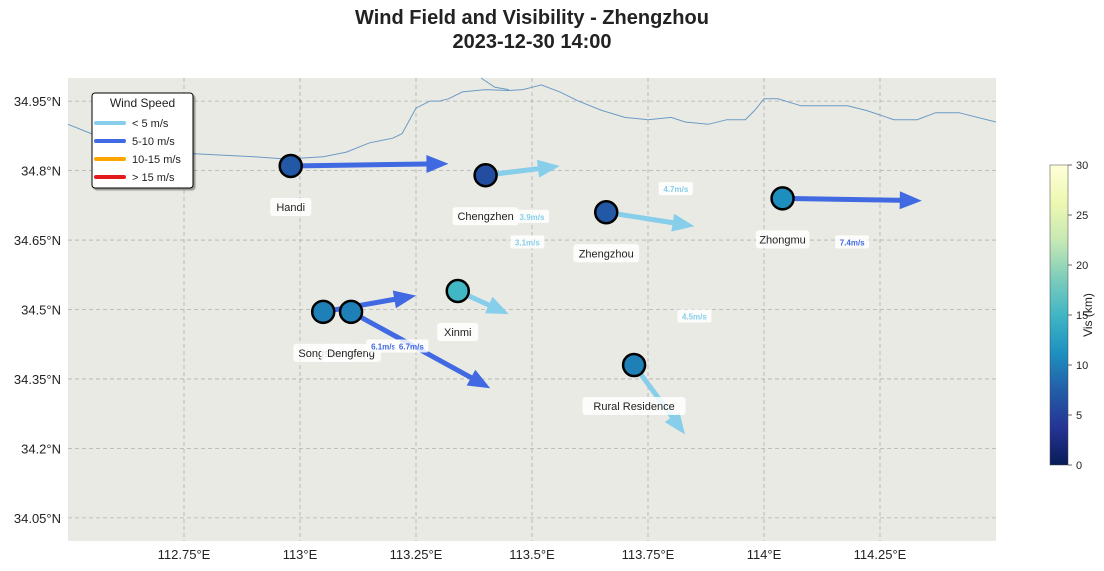 This screenshot has width=1104, height=571. I want to click on colorbar-tick-label-5: 25, so click(1082, 216).